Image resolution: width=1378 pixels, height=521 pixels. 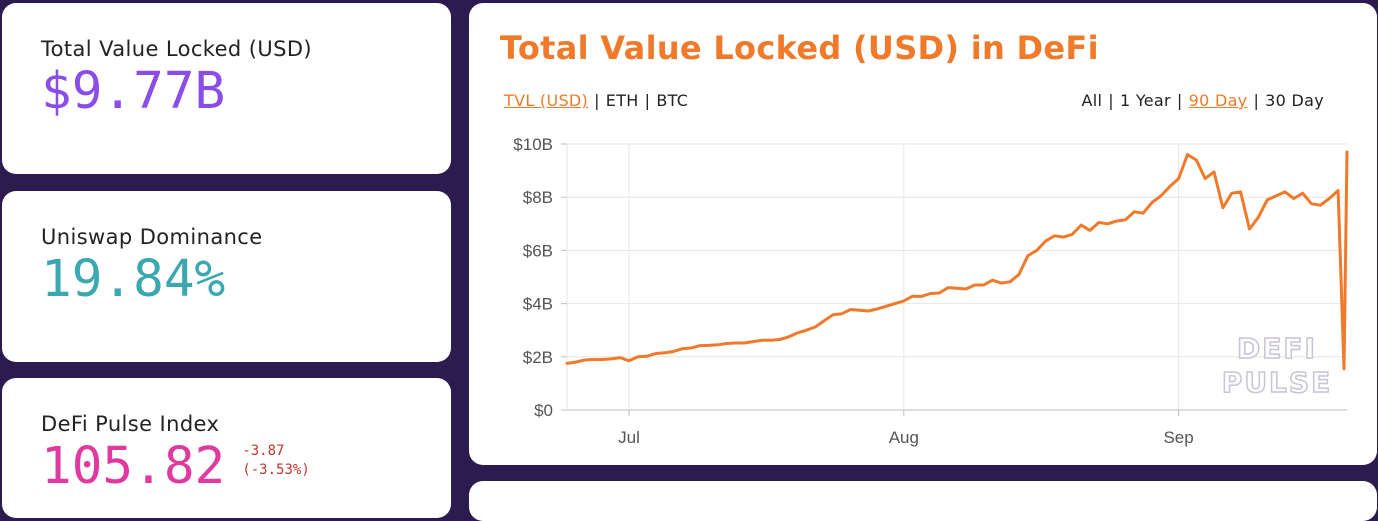 What do you see at coordinates (546, 100) in the screenshot?
I see `metric-toggle-tvl-usd: TVL (USD)` at bounding box center [546, 100].